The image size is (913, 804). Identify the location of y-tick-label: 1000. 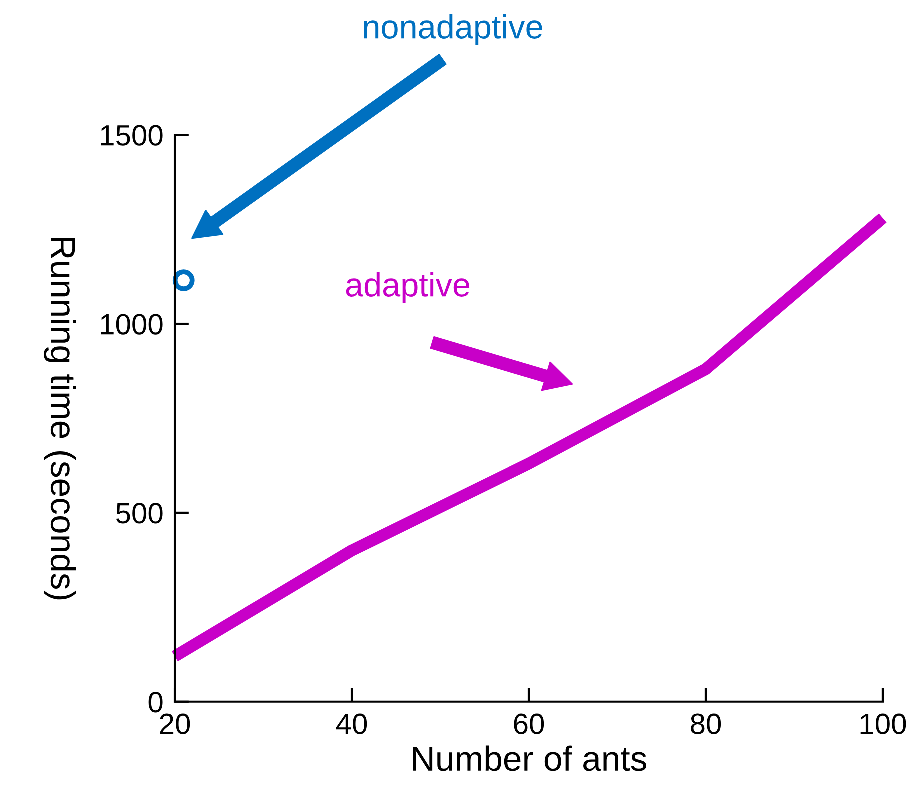
(132, 324).